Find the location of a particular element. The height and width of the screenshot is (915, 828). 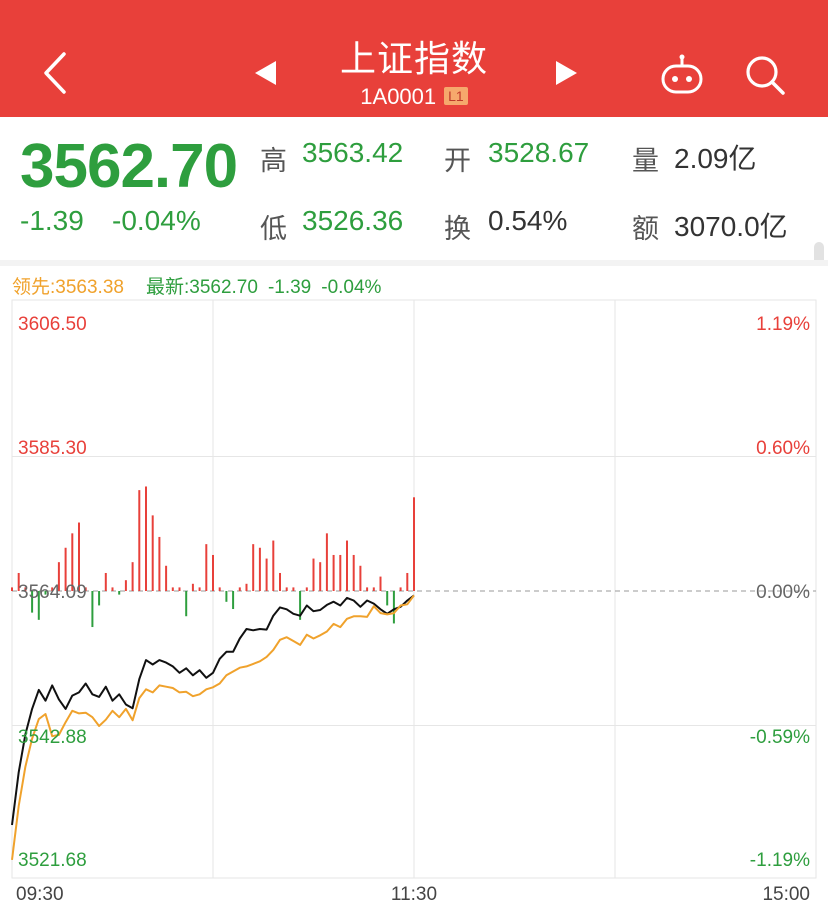

stock-code: 1A0001 is located at coordinates (398, 96).